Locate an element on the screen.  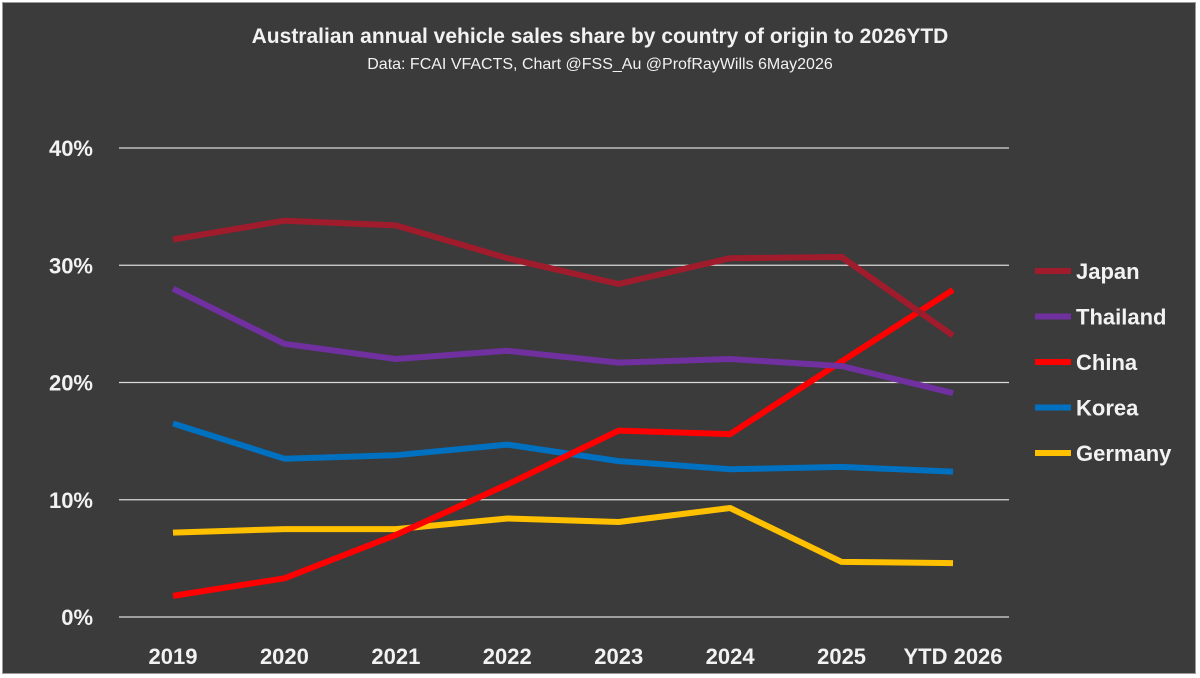
legend-item-germany: Germany is located at coordinates (1103, 453).